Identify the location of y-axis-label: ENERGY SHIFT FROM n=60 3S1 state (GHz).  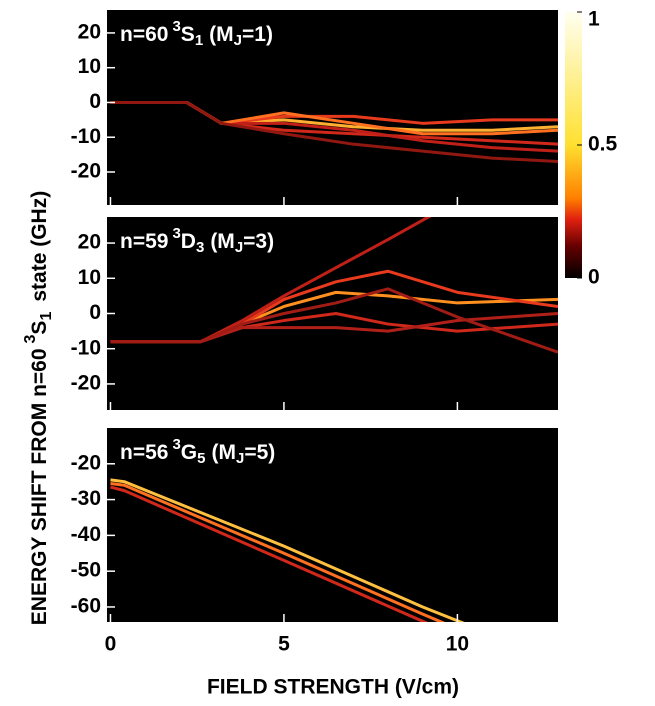
(38, 408).